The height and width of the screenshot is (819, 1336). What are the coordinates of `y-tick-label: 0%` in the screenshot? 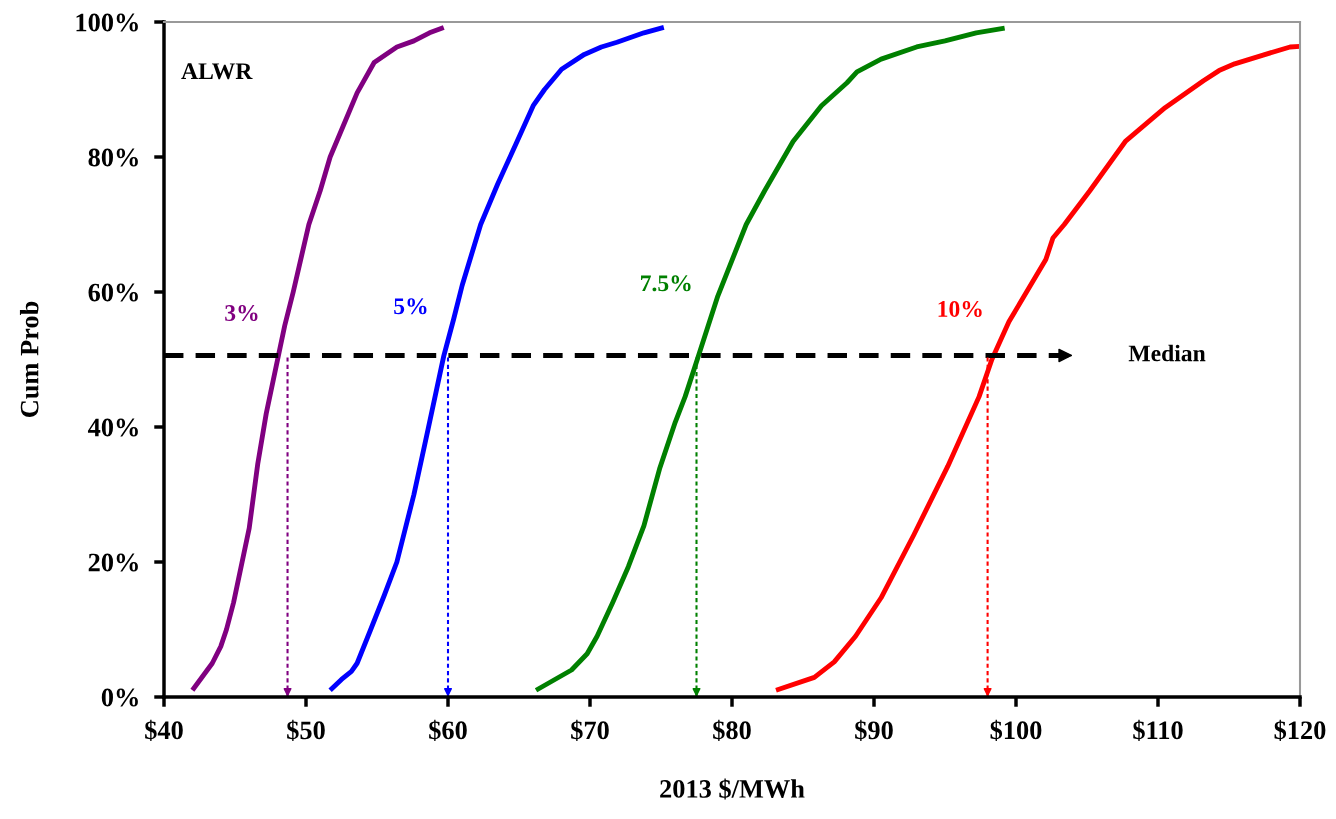 It's located at (119, 697).